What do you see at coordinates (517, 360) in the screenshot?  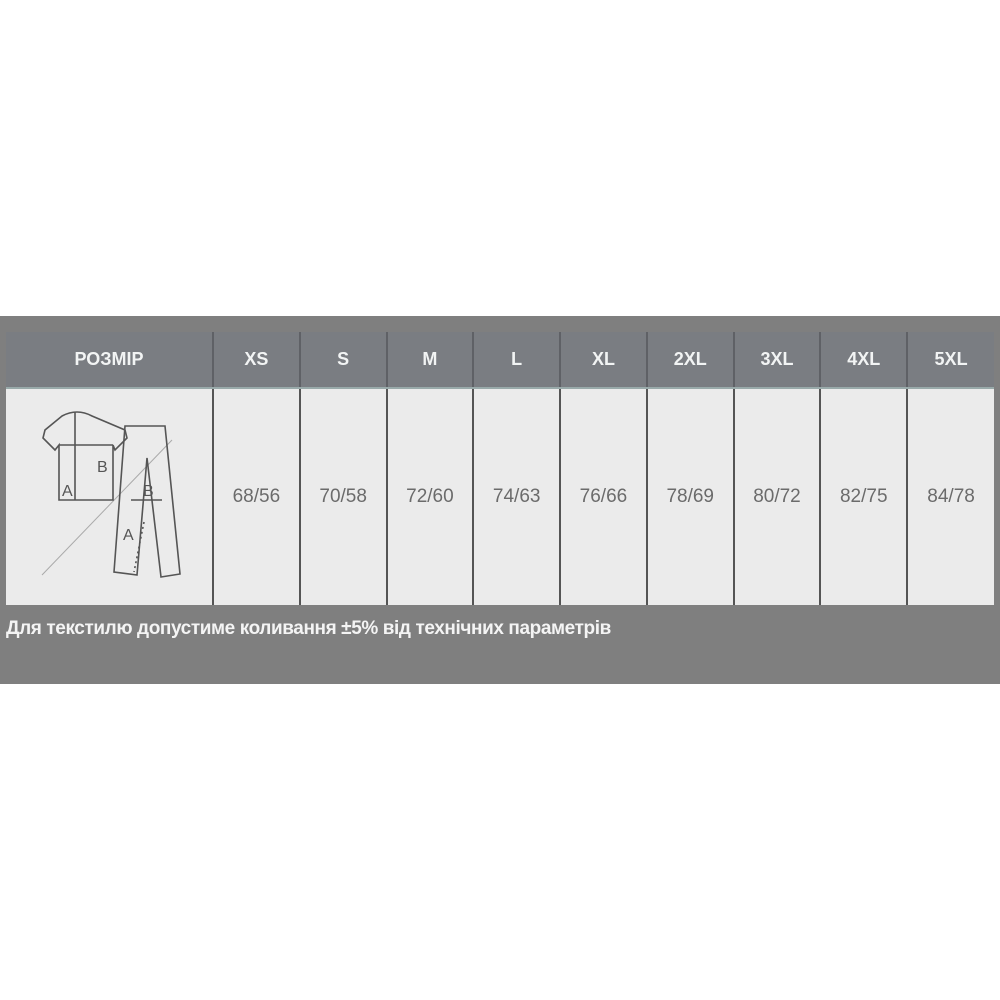 I see `size-l: L` at bounding box center [517, 360].